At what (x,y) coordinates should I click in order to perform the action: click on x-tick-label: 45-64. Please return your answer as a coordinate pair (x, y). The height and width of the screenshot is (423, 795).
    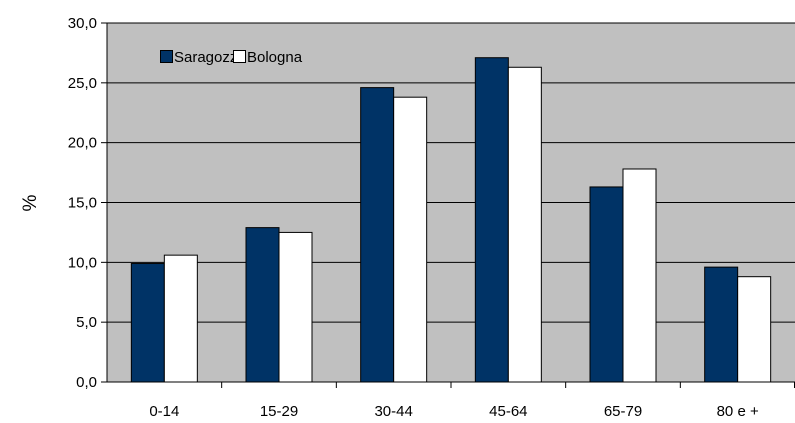
    Looking at the image, I should click on (508, 411).